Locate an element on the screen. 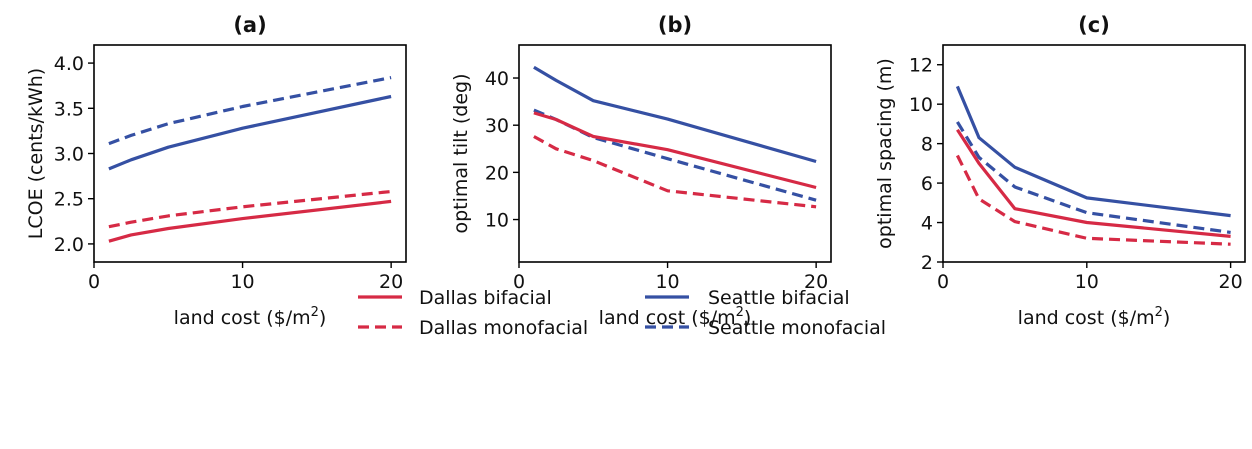  y-tick-label: 30 is located at coordinates (497, 126).